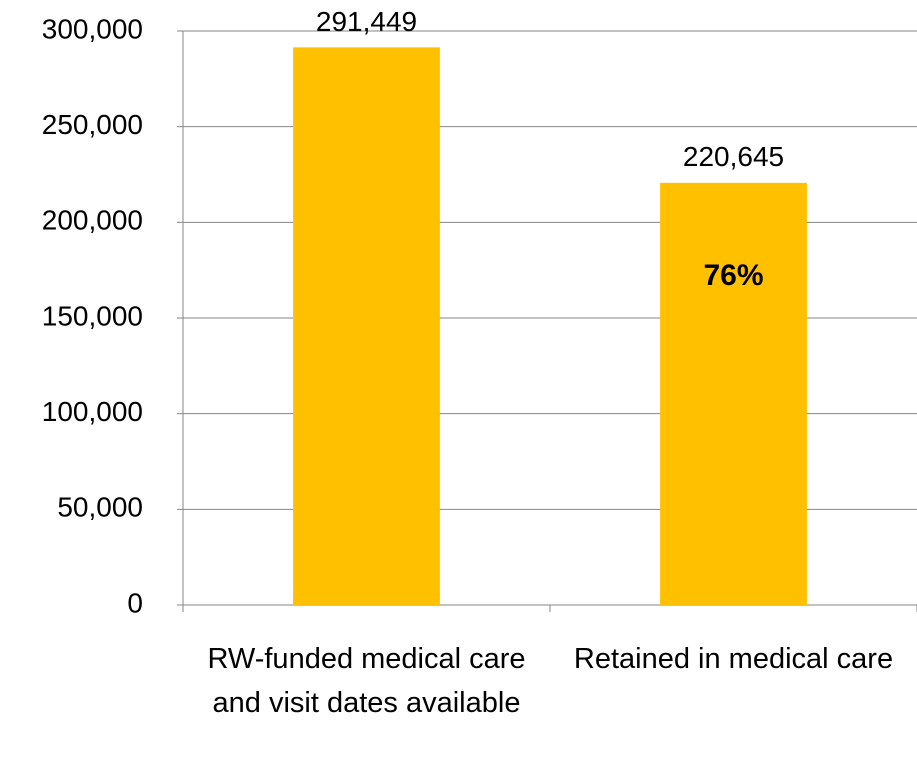 The width and height of the screenshot is (917, 760). I want to click on annotation: 76%, so click(733, 275).